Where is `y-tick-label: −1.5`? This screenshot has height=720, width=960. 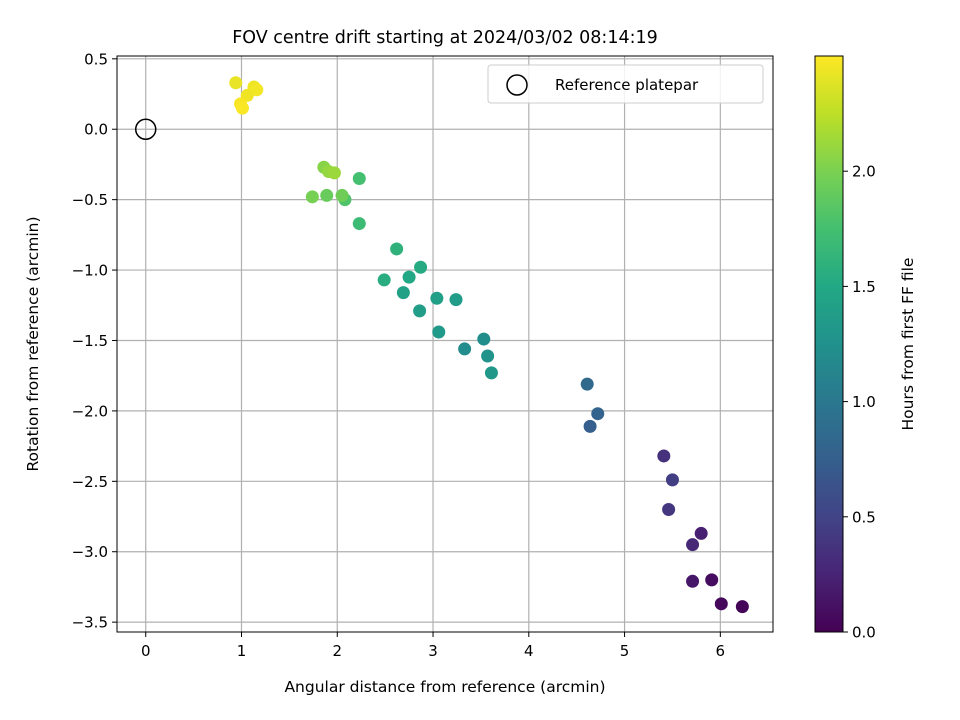
y-tick-label: −1.5 is located at coordinates (90, 341).